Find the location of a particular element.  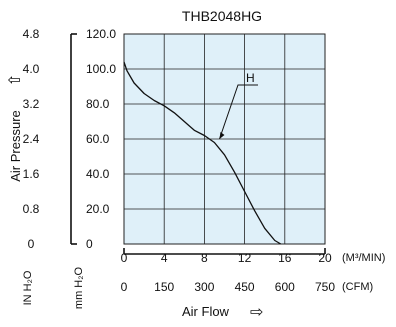

y-tick-label: 100.0 is located at coordinates (101, 69).